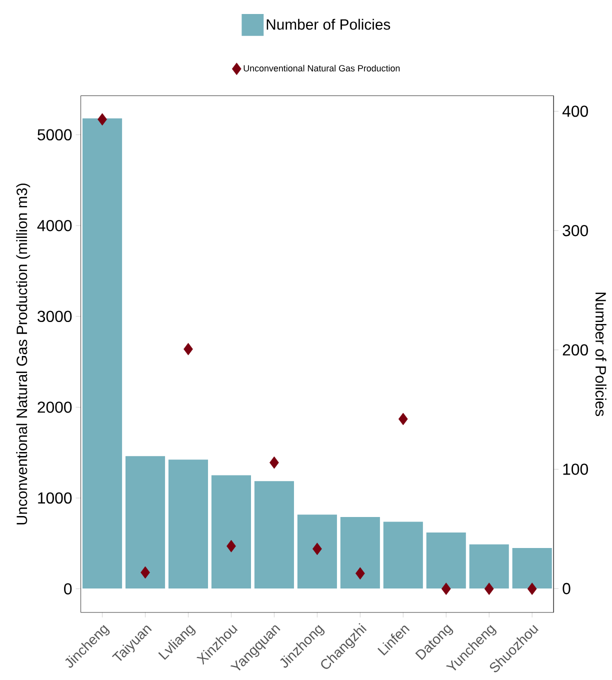  What do you see at coordinates (600, 354) in the screenshot?
I see `y2-axis-title: Number of Policies` at bounding box center [600, 354].